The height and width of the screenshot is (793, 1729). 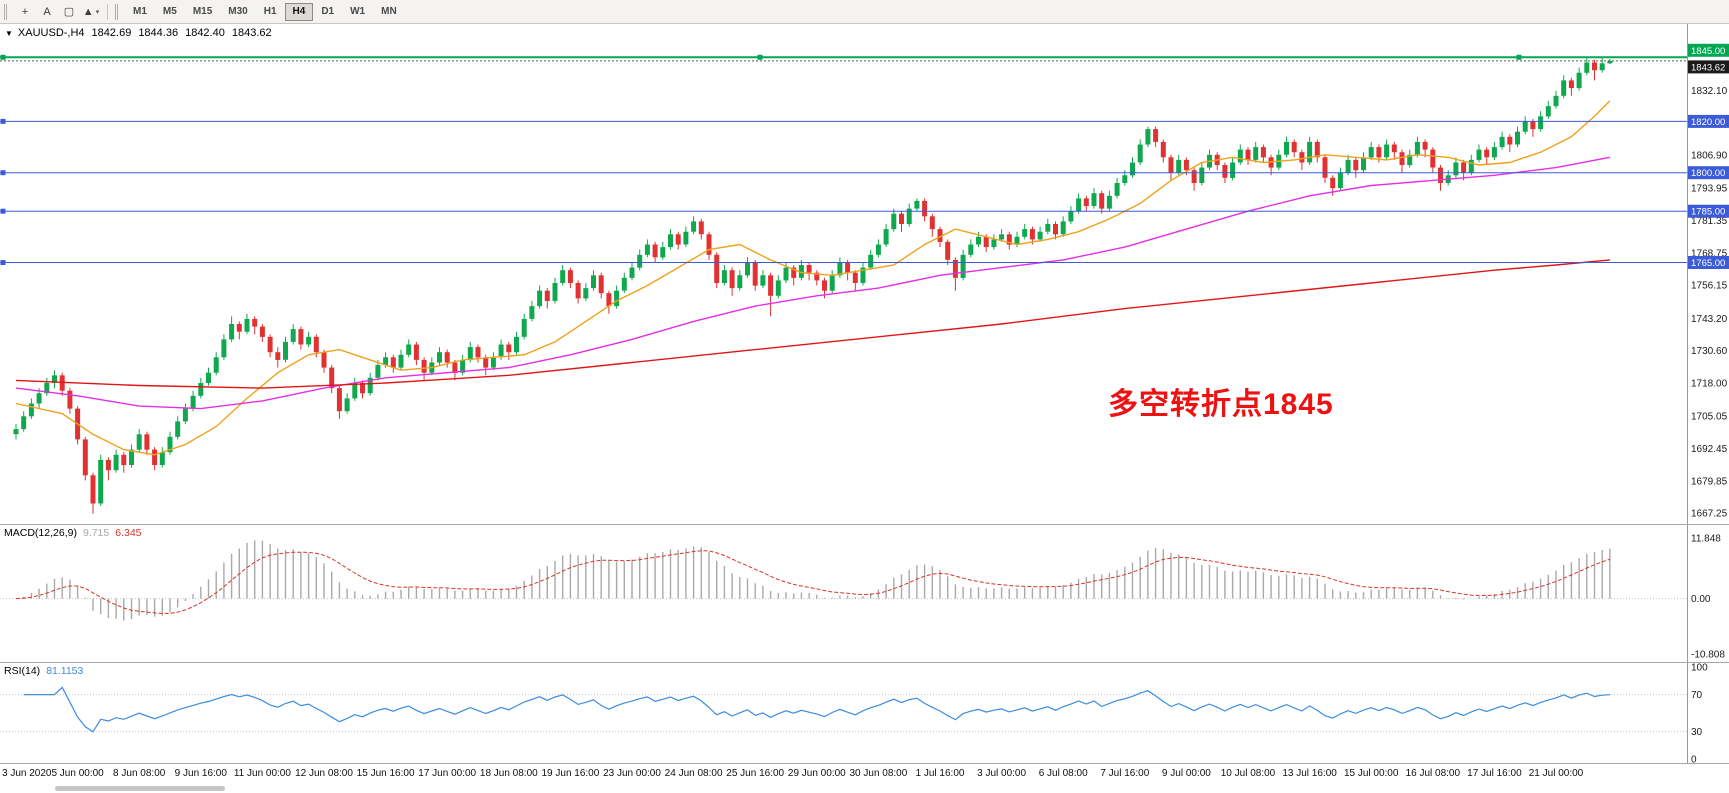 I want to click on price-scale-label: 1705.05, so click(x=1709, y=417).